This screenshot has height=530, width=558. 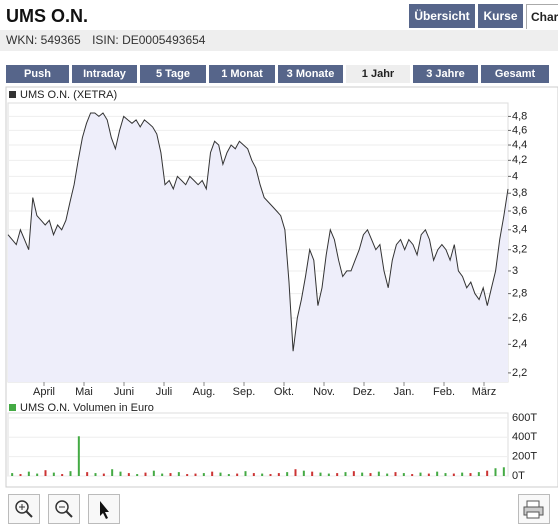 I want to click on y-tick-label: 400T, so click(x=524, y=437).